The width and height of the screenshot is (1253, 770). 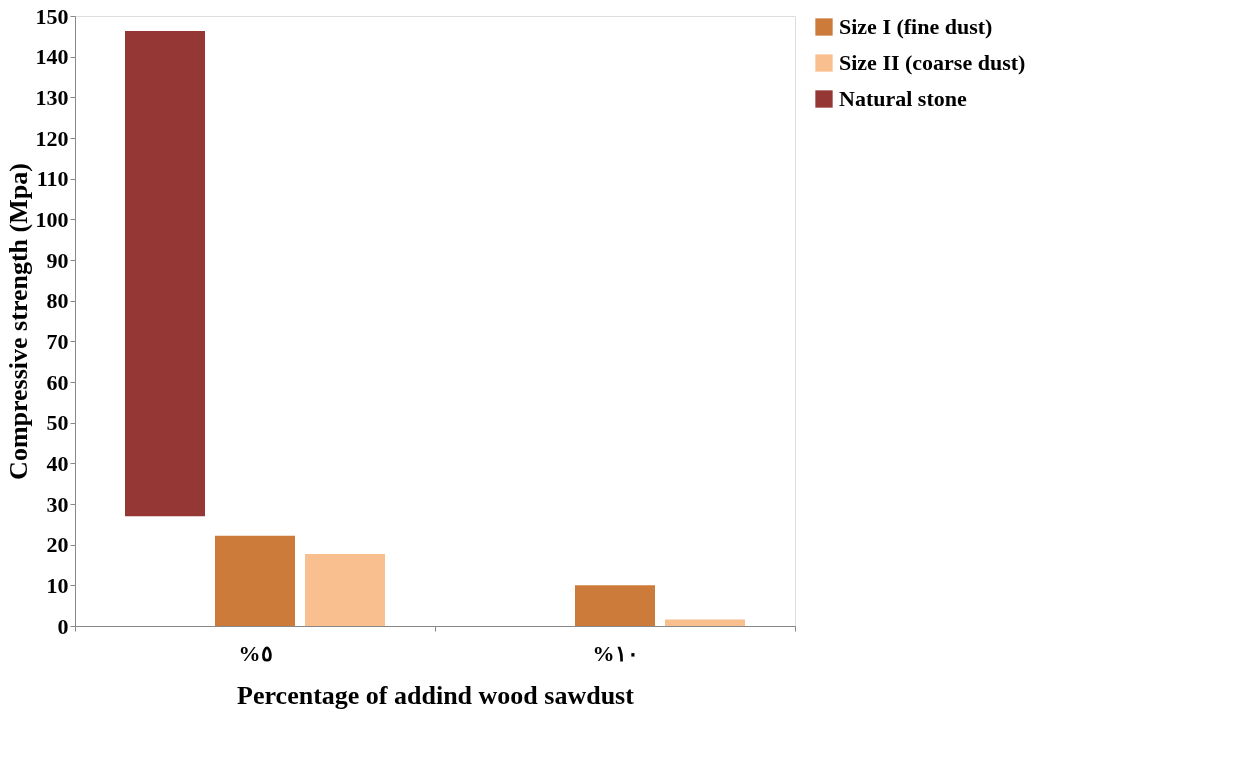 I want to click on x-axis-title: Percentage of addind wood sawdust, so click(x=436, y=695).